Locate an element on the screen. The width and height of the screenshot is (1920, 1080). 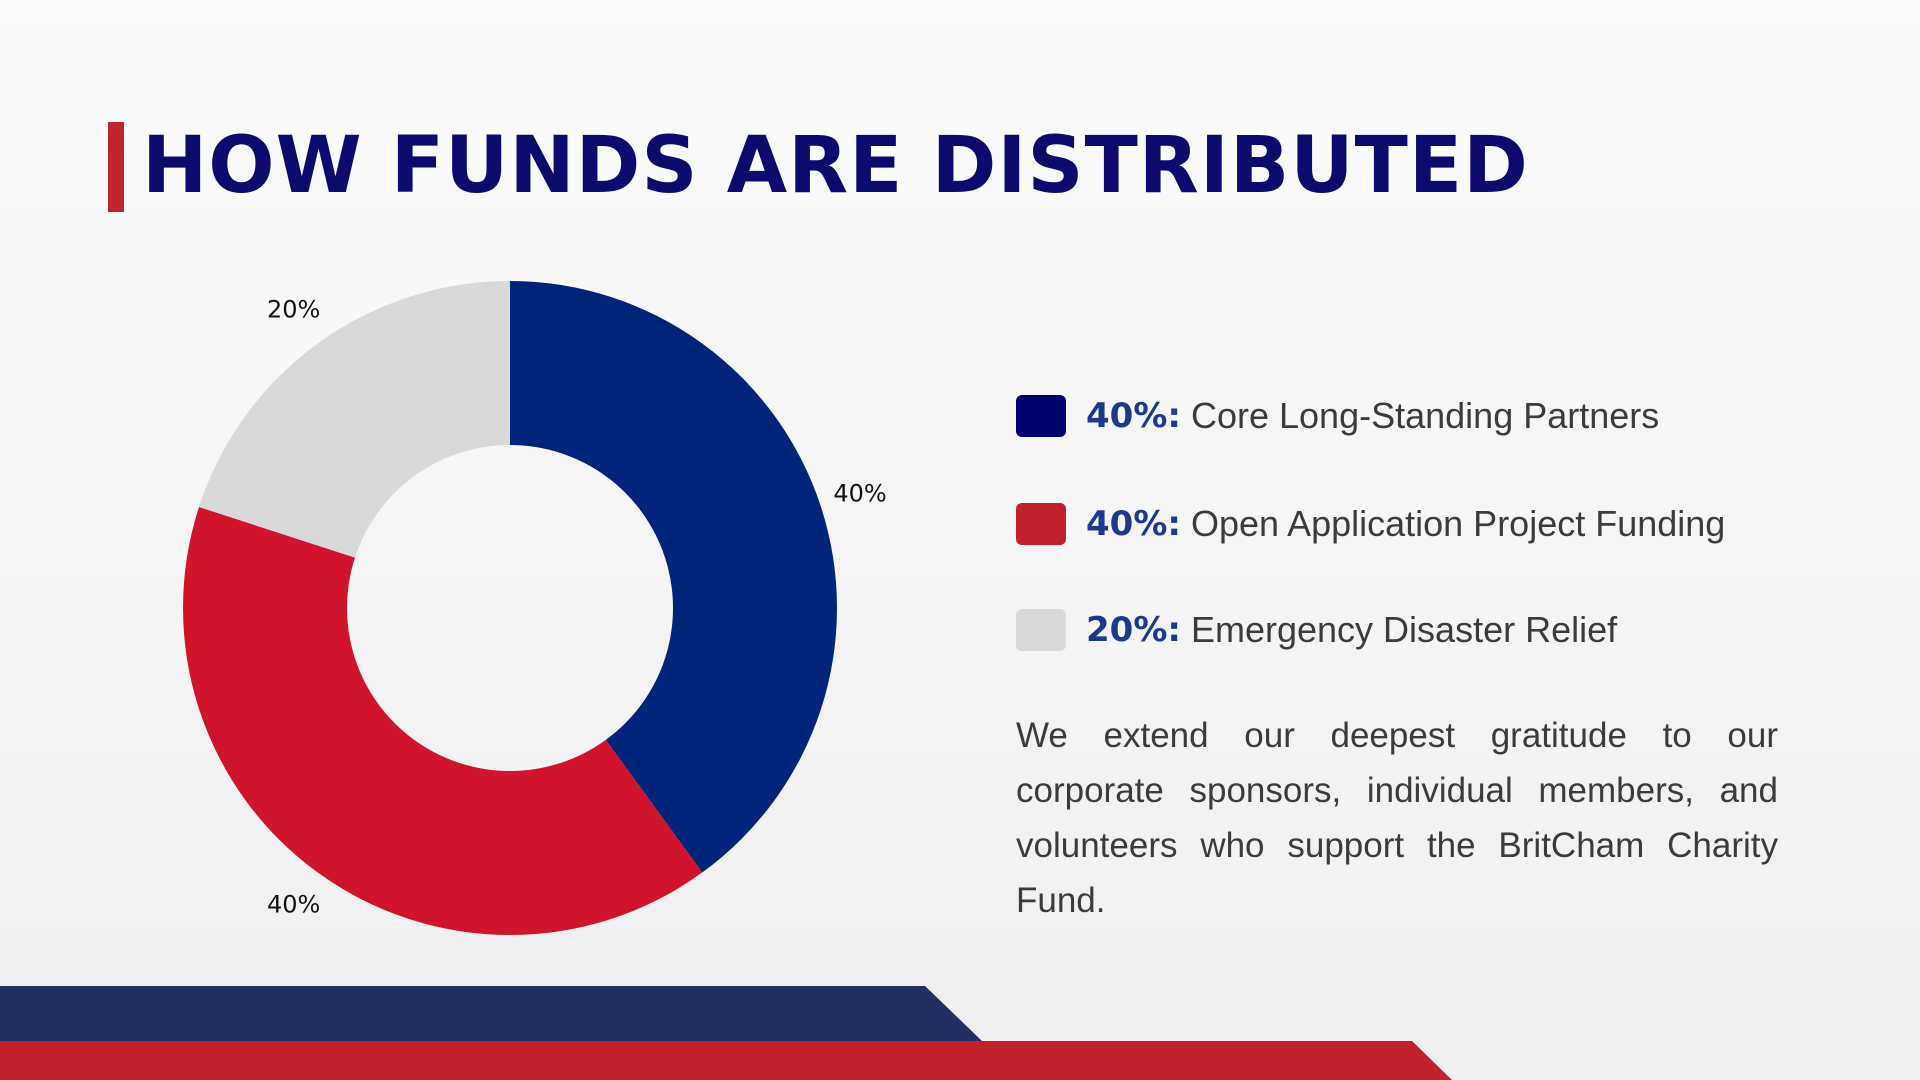
legend-item: 40%: Core Long-Standing Partners is located at coordinates (1406, 416).